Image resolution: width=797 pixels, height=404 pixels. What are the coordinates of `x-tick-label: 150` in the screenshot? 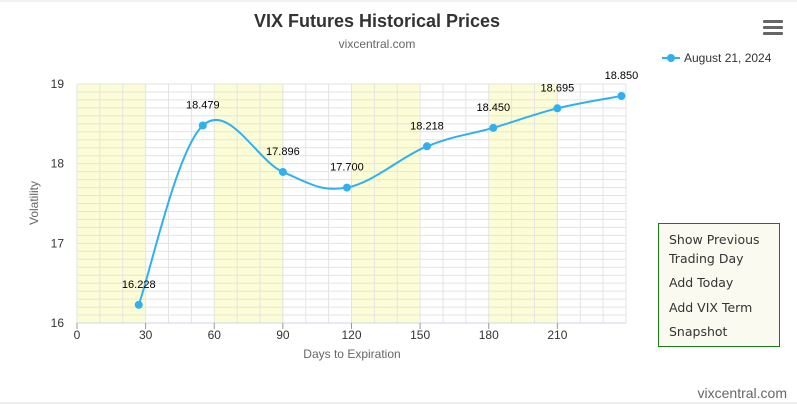 It's located at (420, 335).